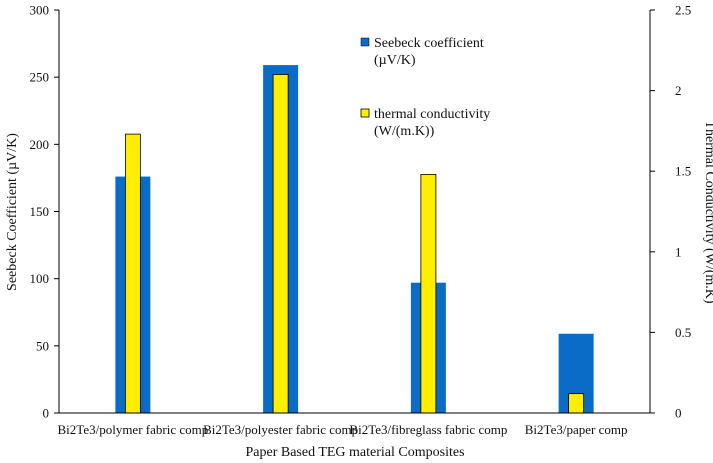 This screenshot has width=713, height=463. What do you see at coordinates (354, 452) in the screenshot?
I see `x-axis-title: Paper Based TEG material Composites` at bounding box center [354, 452].